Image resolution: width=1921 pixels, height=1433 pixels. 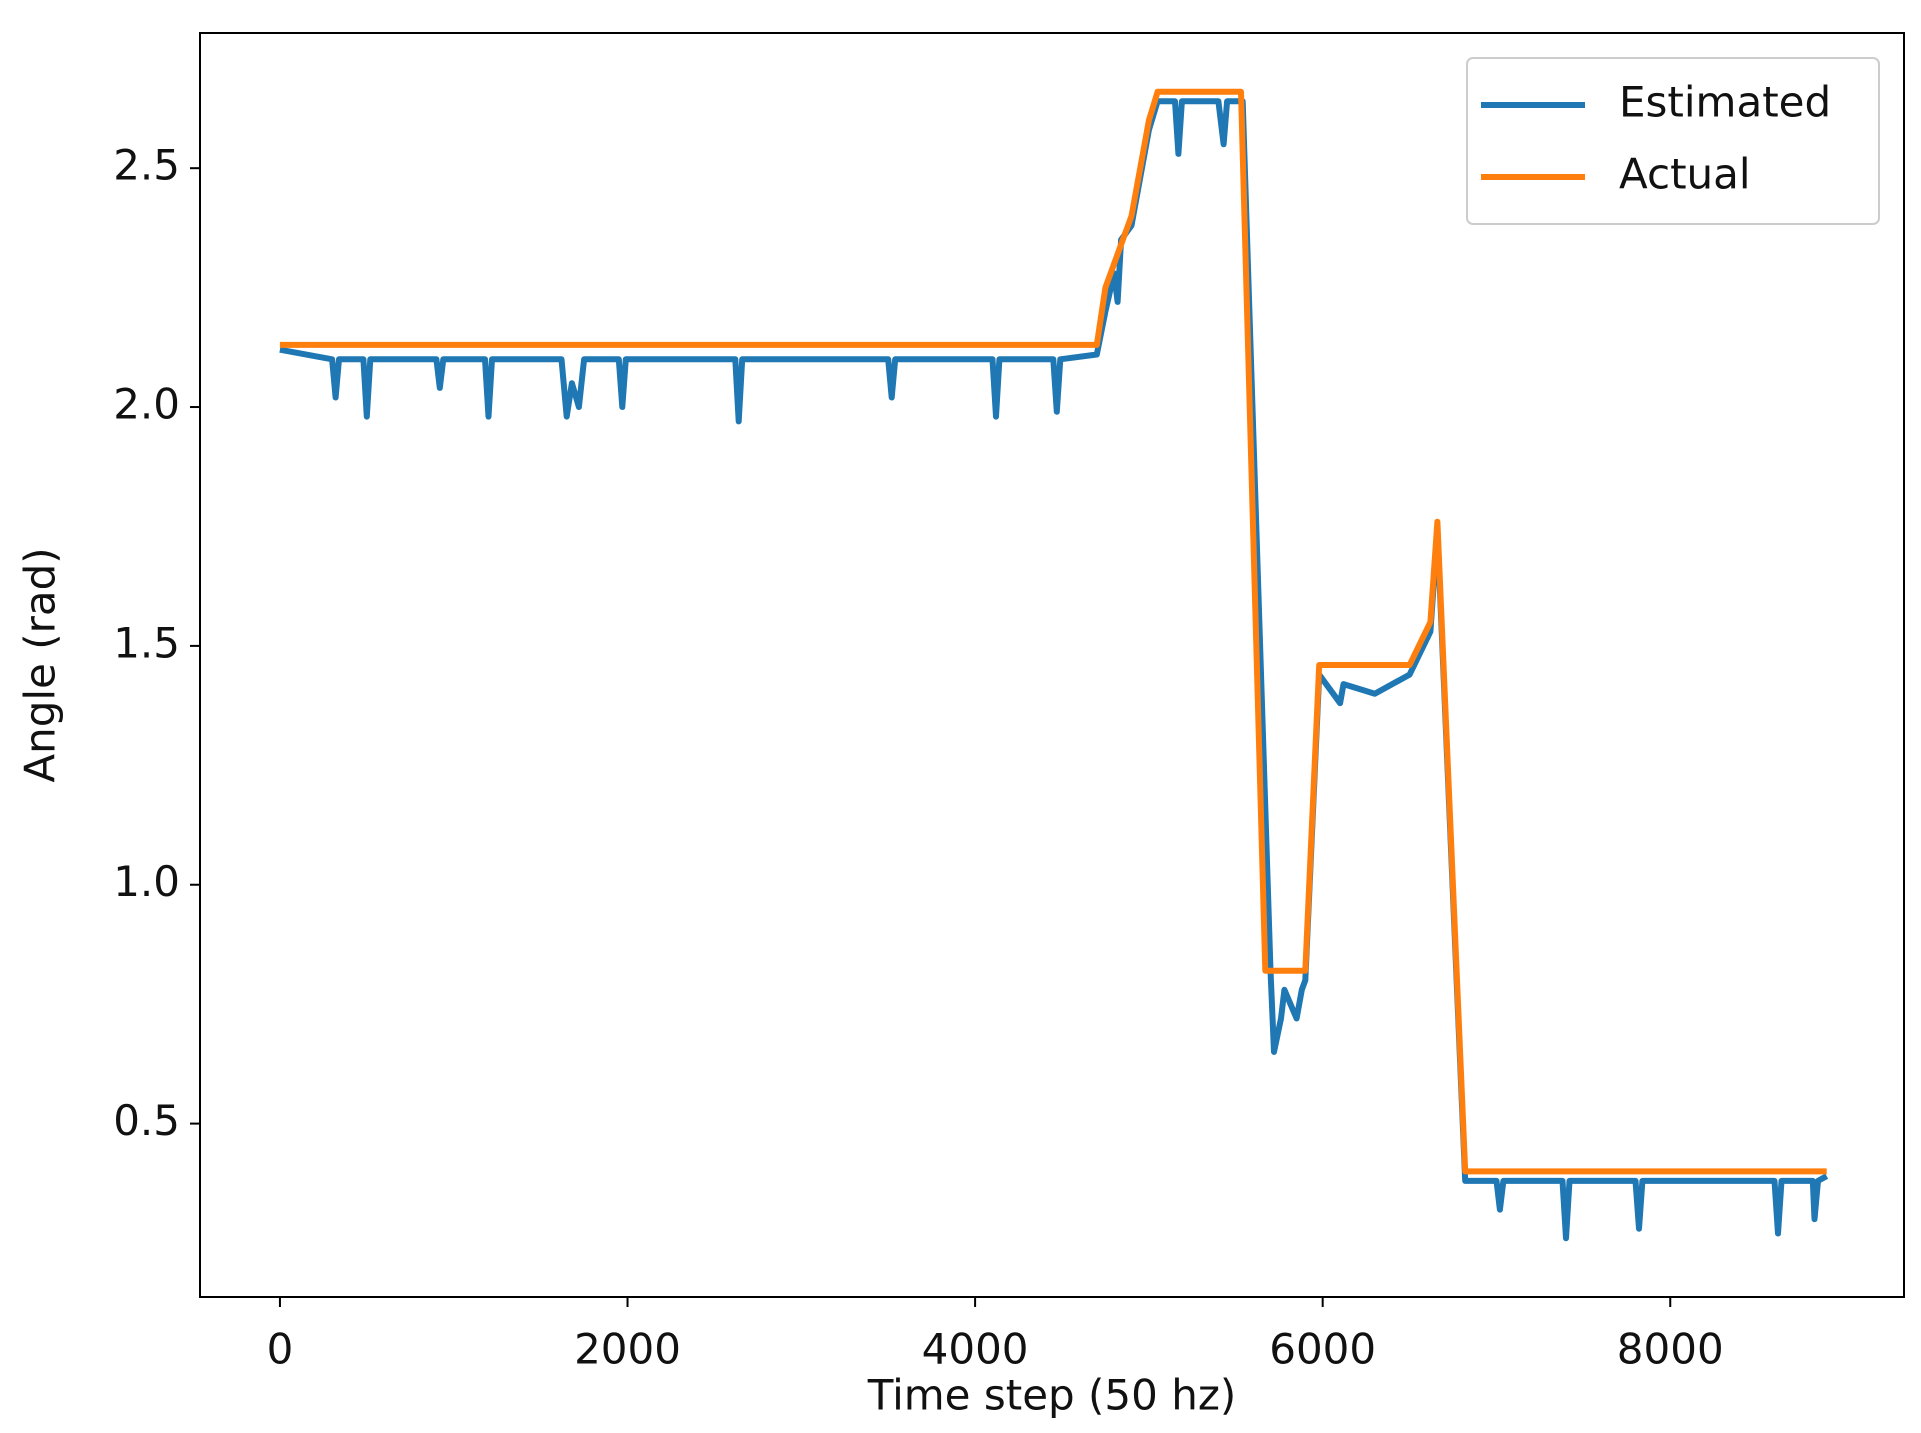 I want to click on y-tick-label: 2.5, so click(x=146, y=165).